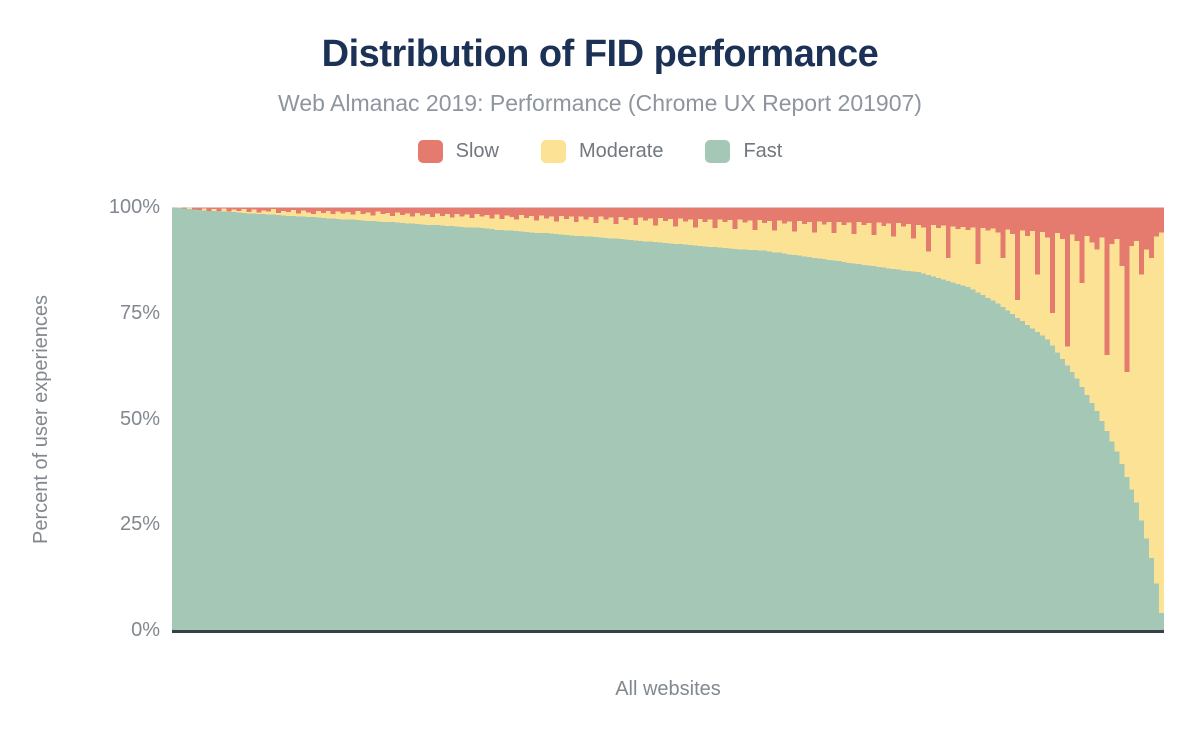 The height and width of the screenshot is (742, 1200). I want to click on legend-item-moderate: Moderate, so click(602, 151).